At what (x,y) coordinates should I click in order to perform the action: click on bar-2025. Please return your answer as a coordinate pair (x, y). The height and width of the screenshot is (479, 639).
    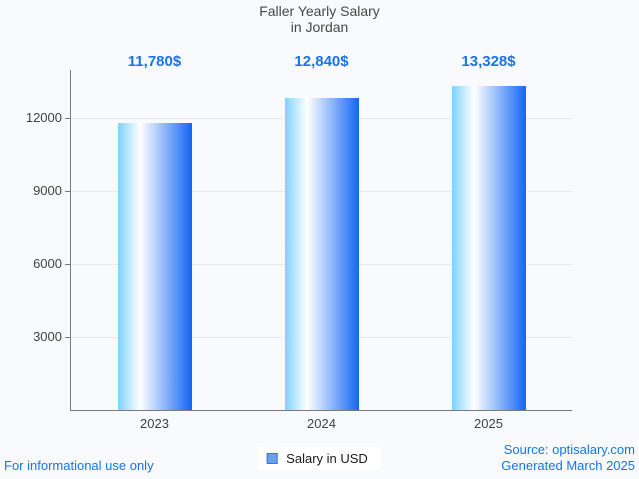
    Looking at the image, I should click on (488, 247).